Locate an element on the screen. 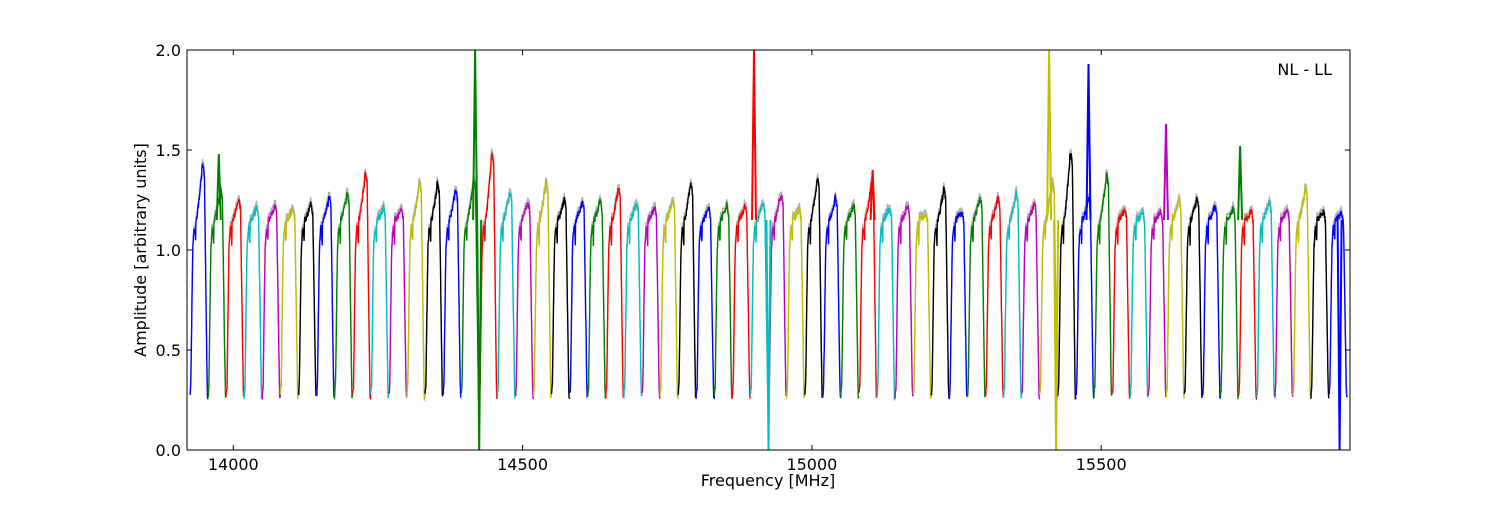 This screenshot has width=1500, height=505. y-tick-label: 0.5 is located at coordinates (168, 350).